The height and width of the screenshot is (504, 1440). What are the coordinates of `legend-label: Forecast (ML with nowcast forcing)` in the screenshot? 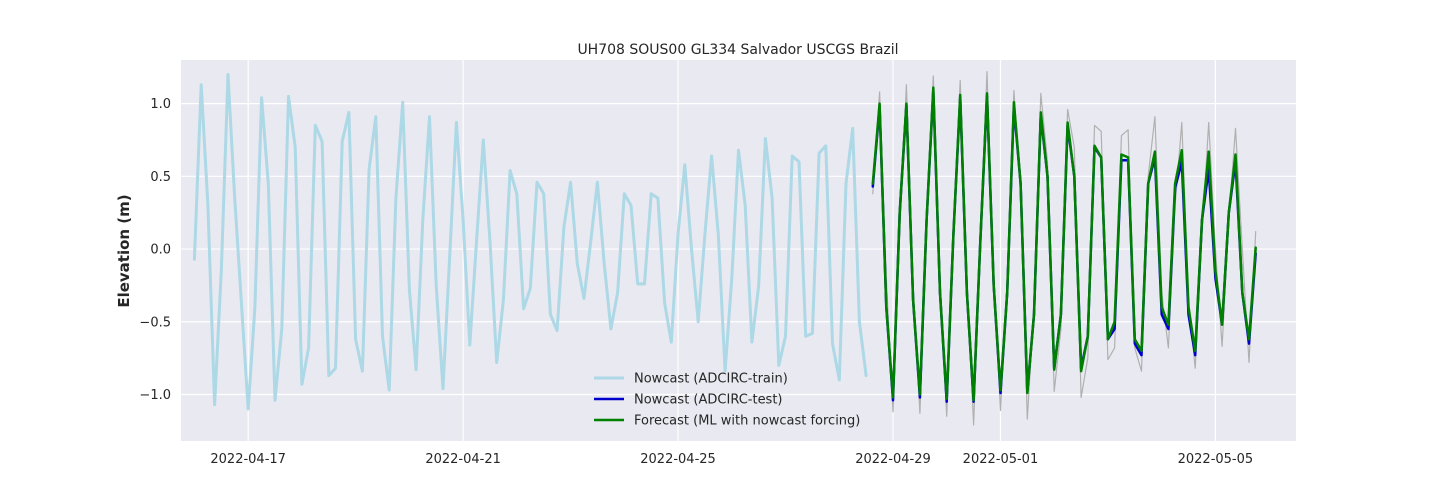 It's located at (747, 421).